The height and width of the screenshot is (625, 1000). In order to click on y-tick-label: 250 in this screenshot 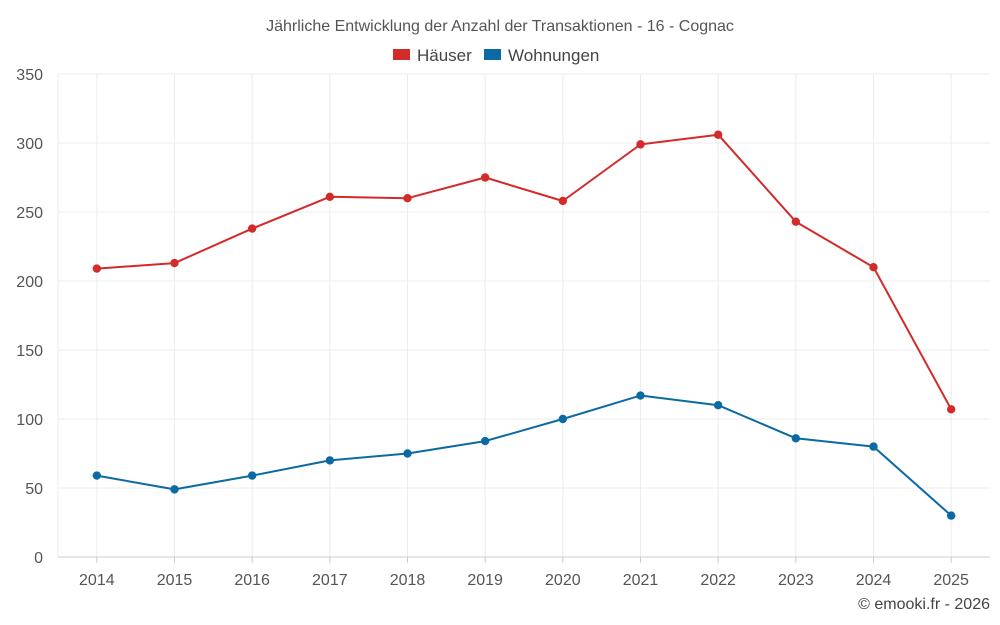, I will do `click(29, 213)`.